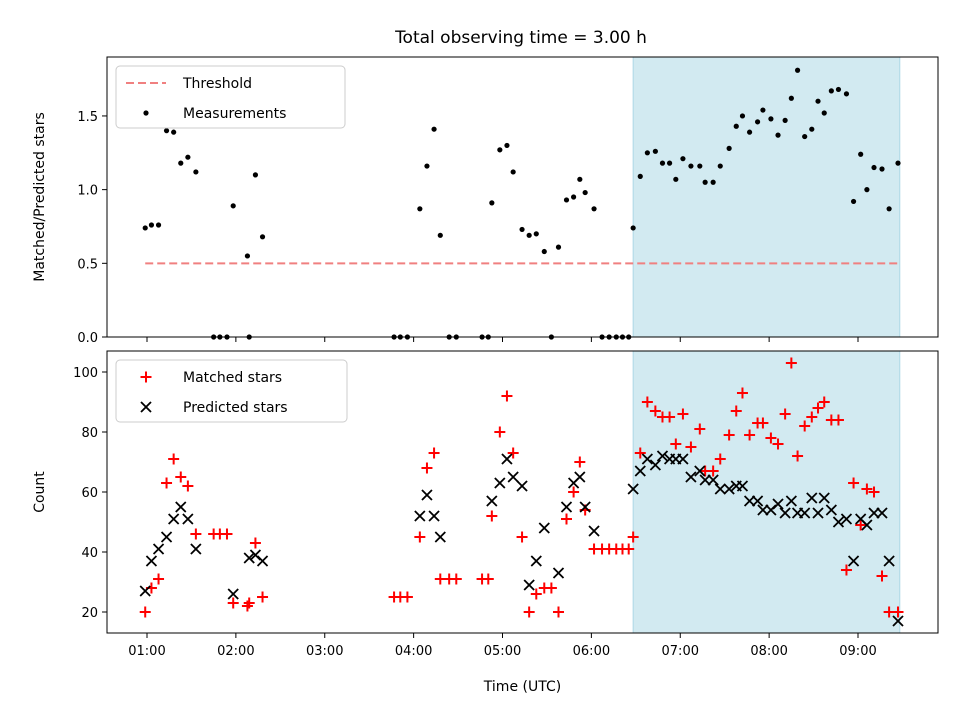 This screenshot has width=960, height=720. Describe the element at coordinates (217, 84) in the screenshot. I see `legend-threshold-label: Threshold` at that location.